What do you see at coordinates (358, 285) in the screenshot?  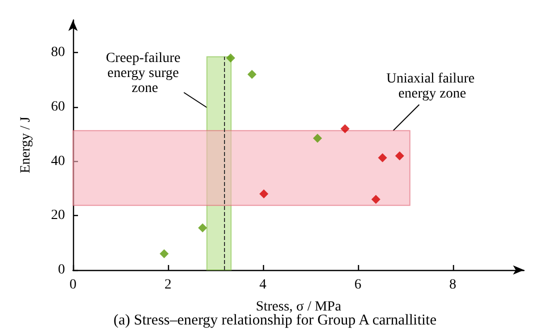 I see `x-tick-label: 6` at bounding box center [358, 285].